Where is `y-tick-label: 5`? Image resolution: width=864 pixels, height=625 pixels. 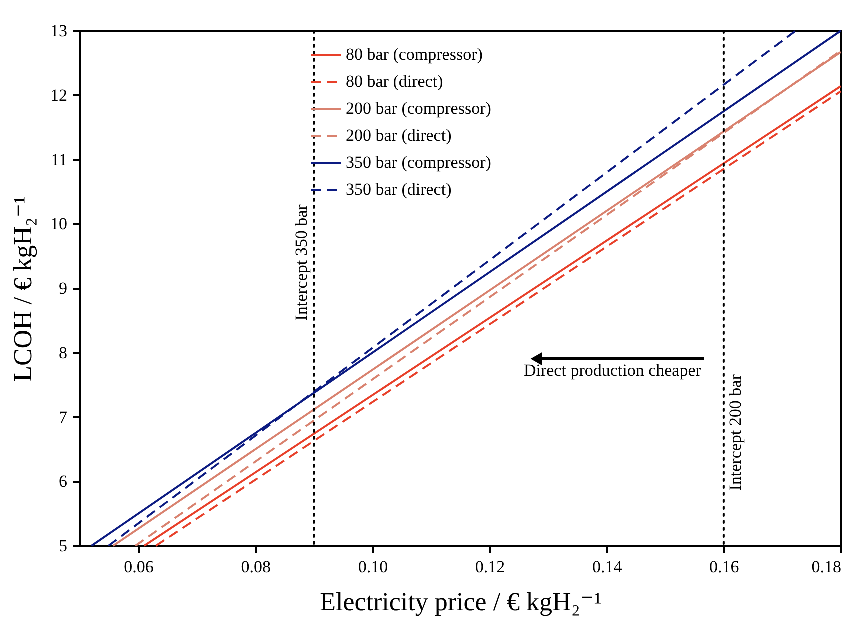 y-tick-label: 5 is located at coordinates (63, 546).